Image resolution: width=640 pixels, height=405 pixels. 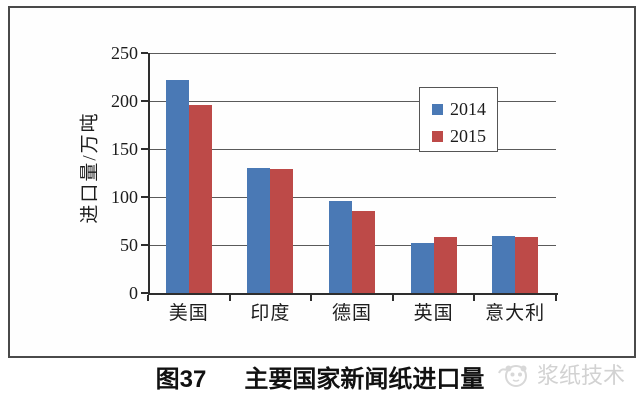 I want to click on y-tick-label: 50, so click(x=129, y=245).